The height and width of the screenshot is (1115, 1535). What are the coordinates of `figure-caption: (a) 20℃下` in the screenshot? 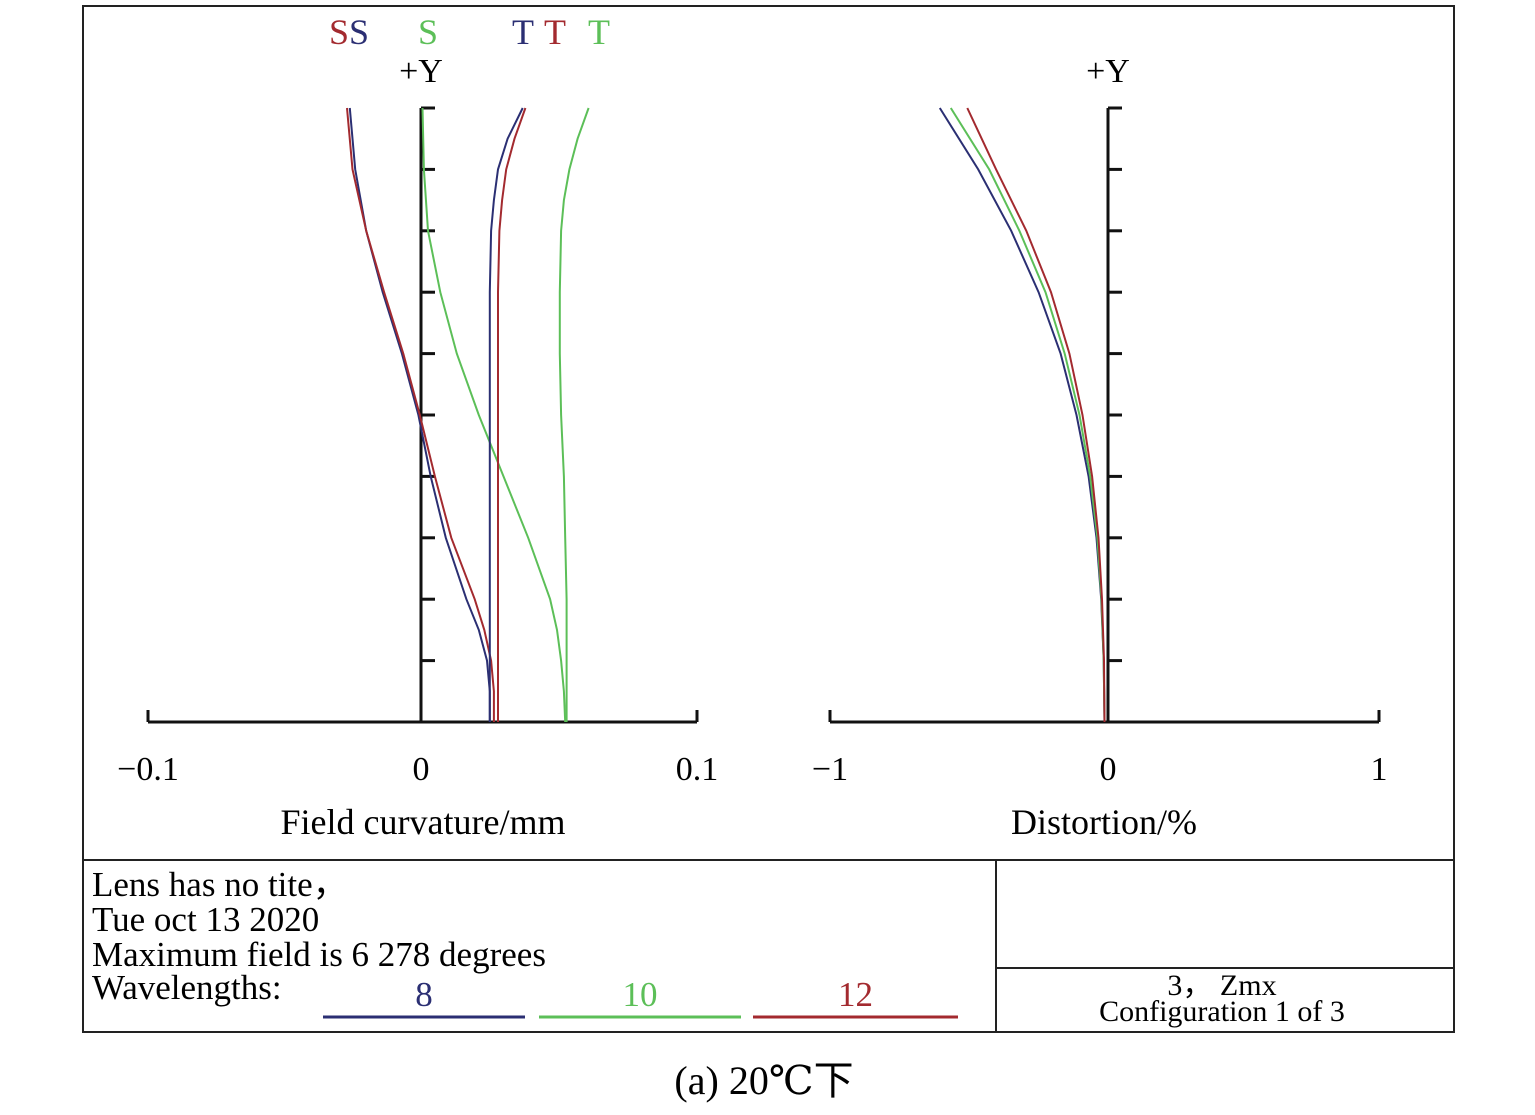 It's located at (763, 1080).